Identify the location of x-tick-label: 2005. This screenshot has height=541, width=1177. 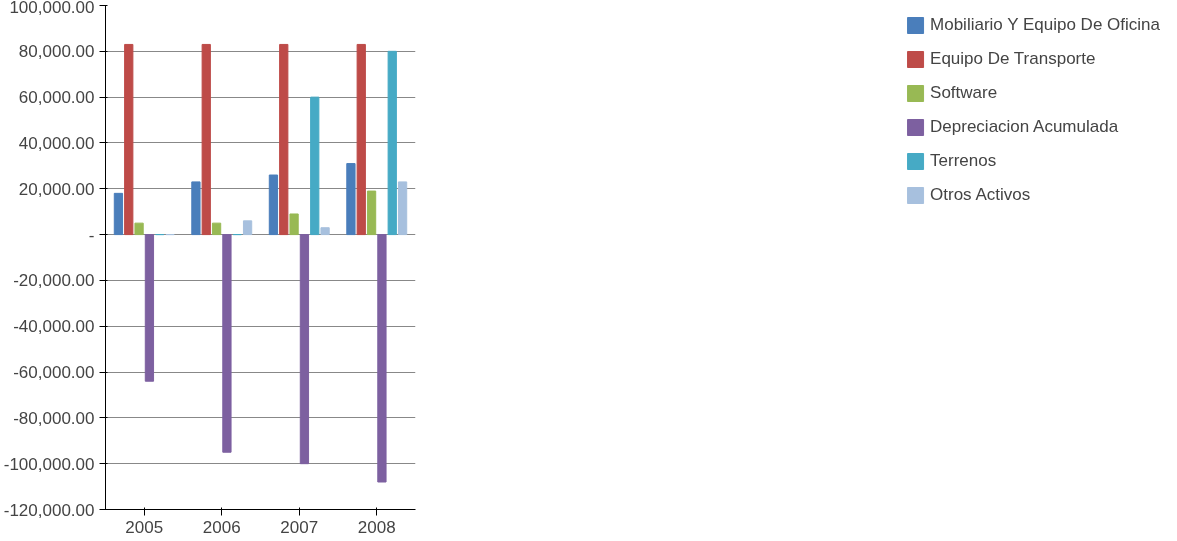
(144, 527).